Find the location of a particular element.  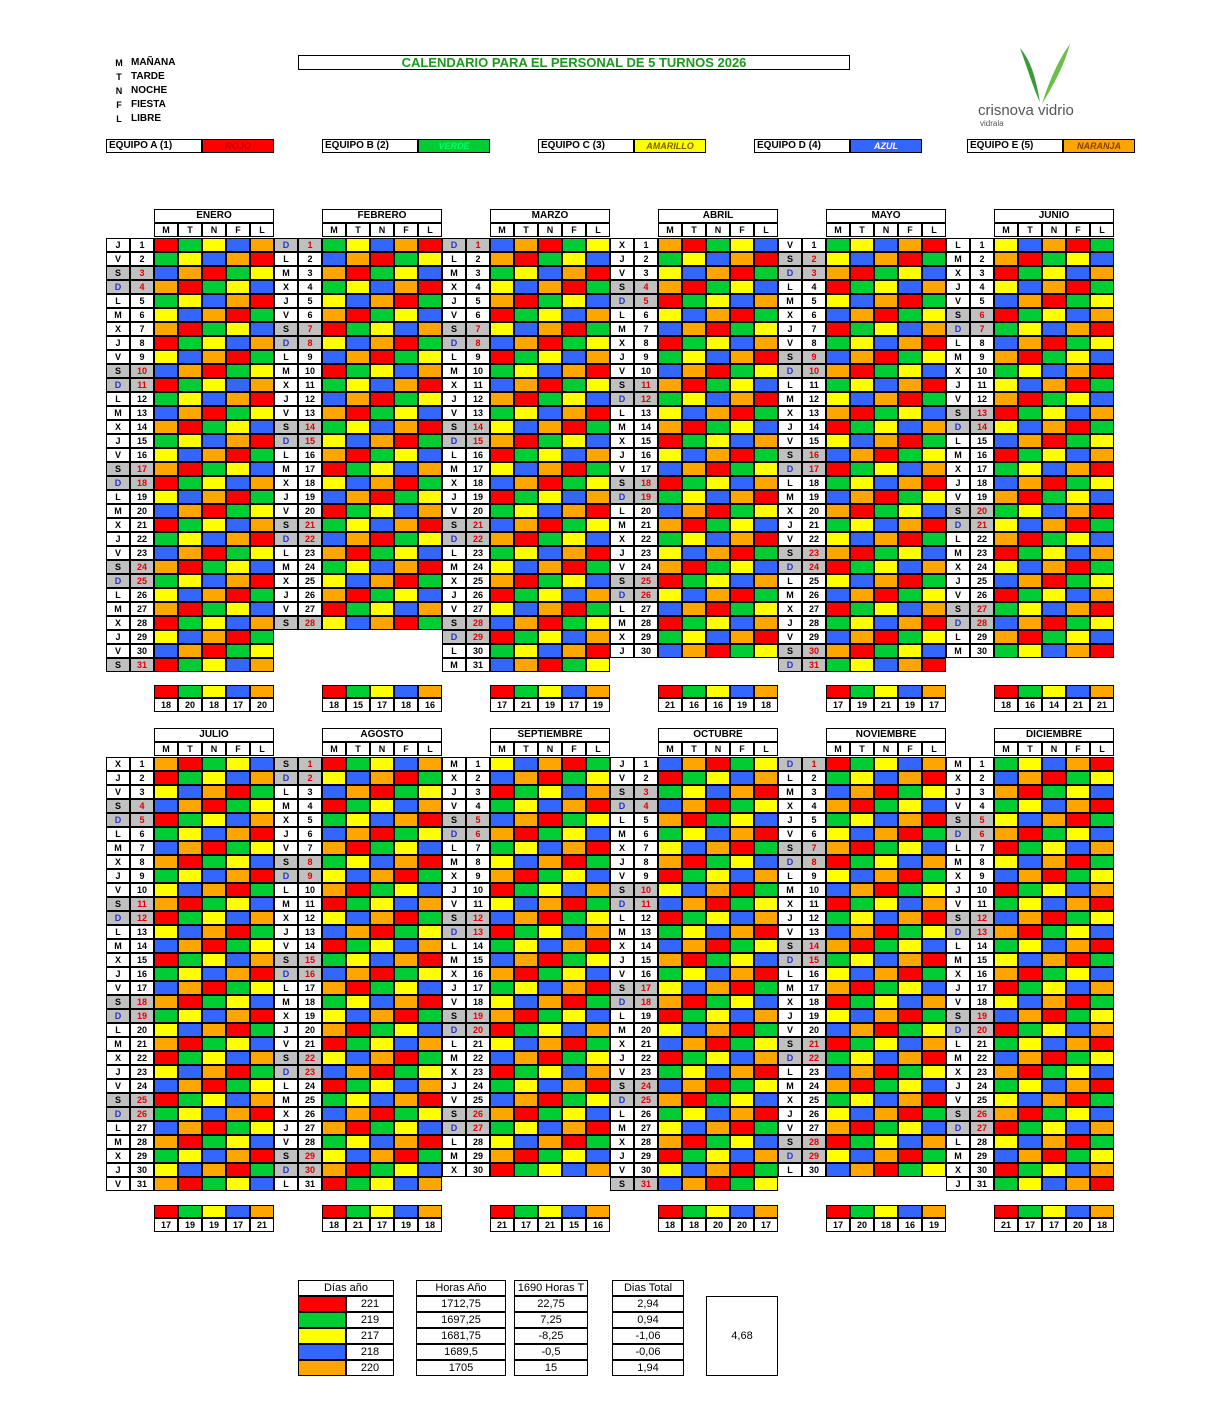

weekday: J is located at coordinates (454, 595).